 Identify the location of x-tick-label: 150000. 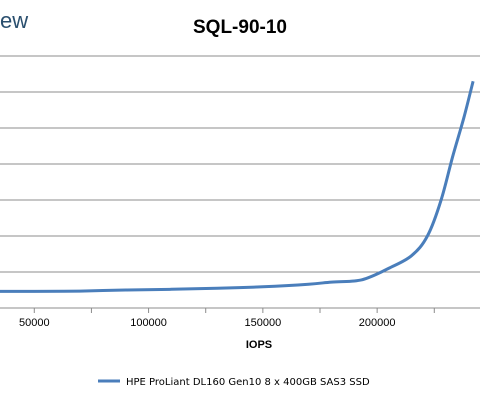
(262, 323).